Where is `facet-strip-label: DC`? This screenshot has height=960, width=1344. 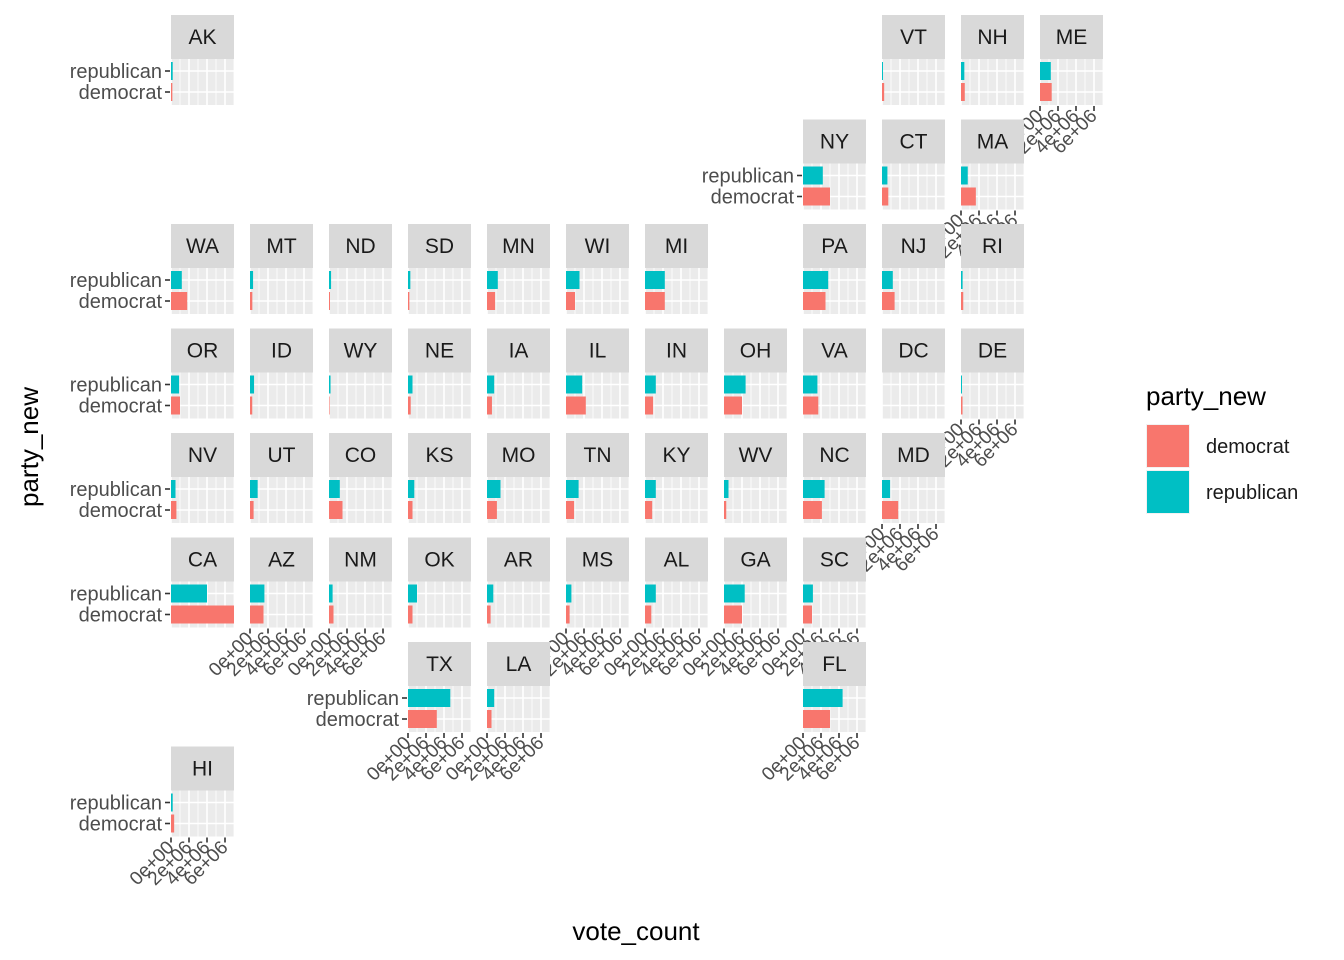 facet-strip-label: DC is located at coordinates (913, 351).